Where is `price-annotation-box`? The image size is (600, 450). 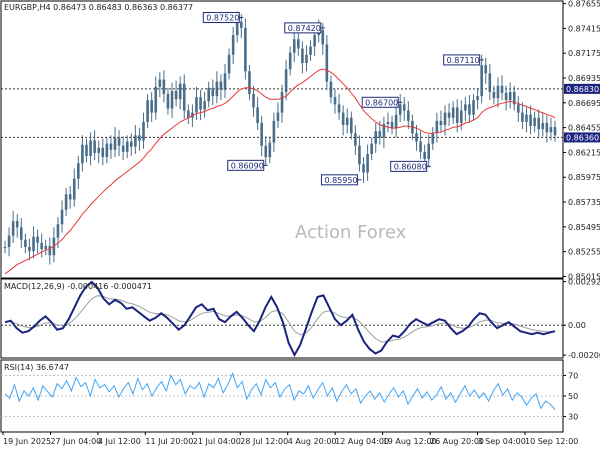 price-annotation-box is located at coordinates (246, 165).